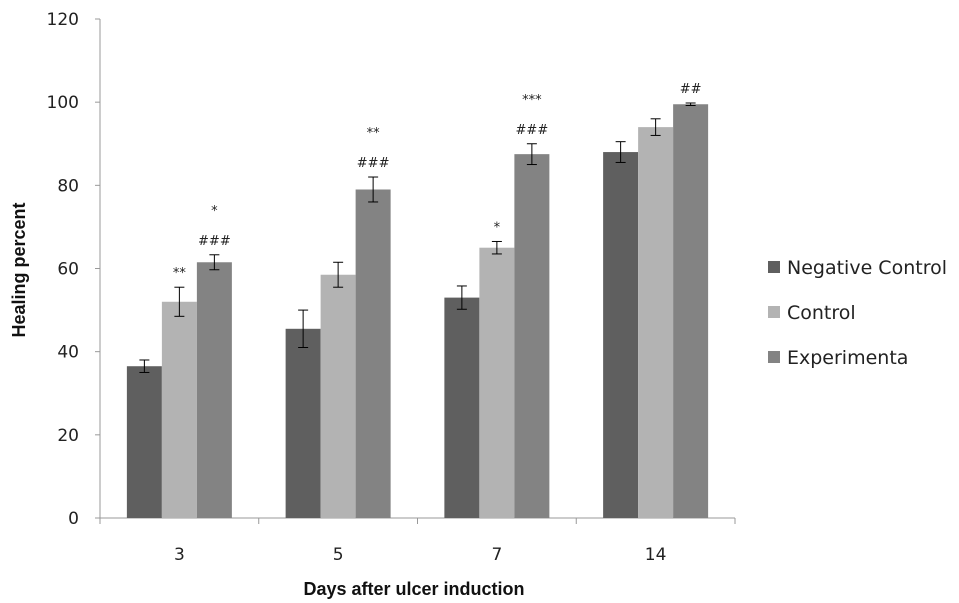  What do you see at coordinates (867, 268) in the screenshot?
I see `legend-label: Negative Control` at bounding box center [867, 268].